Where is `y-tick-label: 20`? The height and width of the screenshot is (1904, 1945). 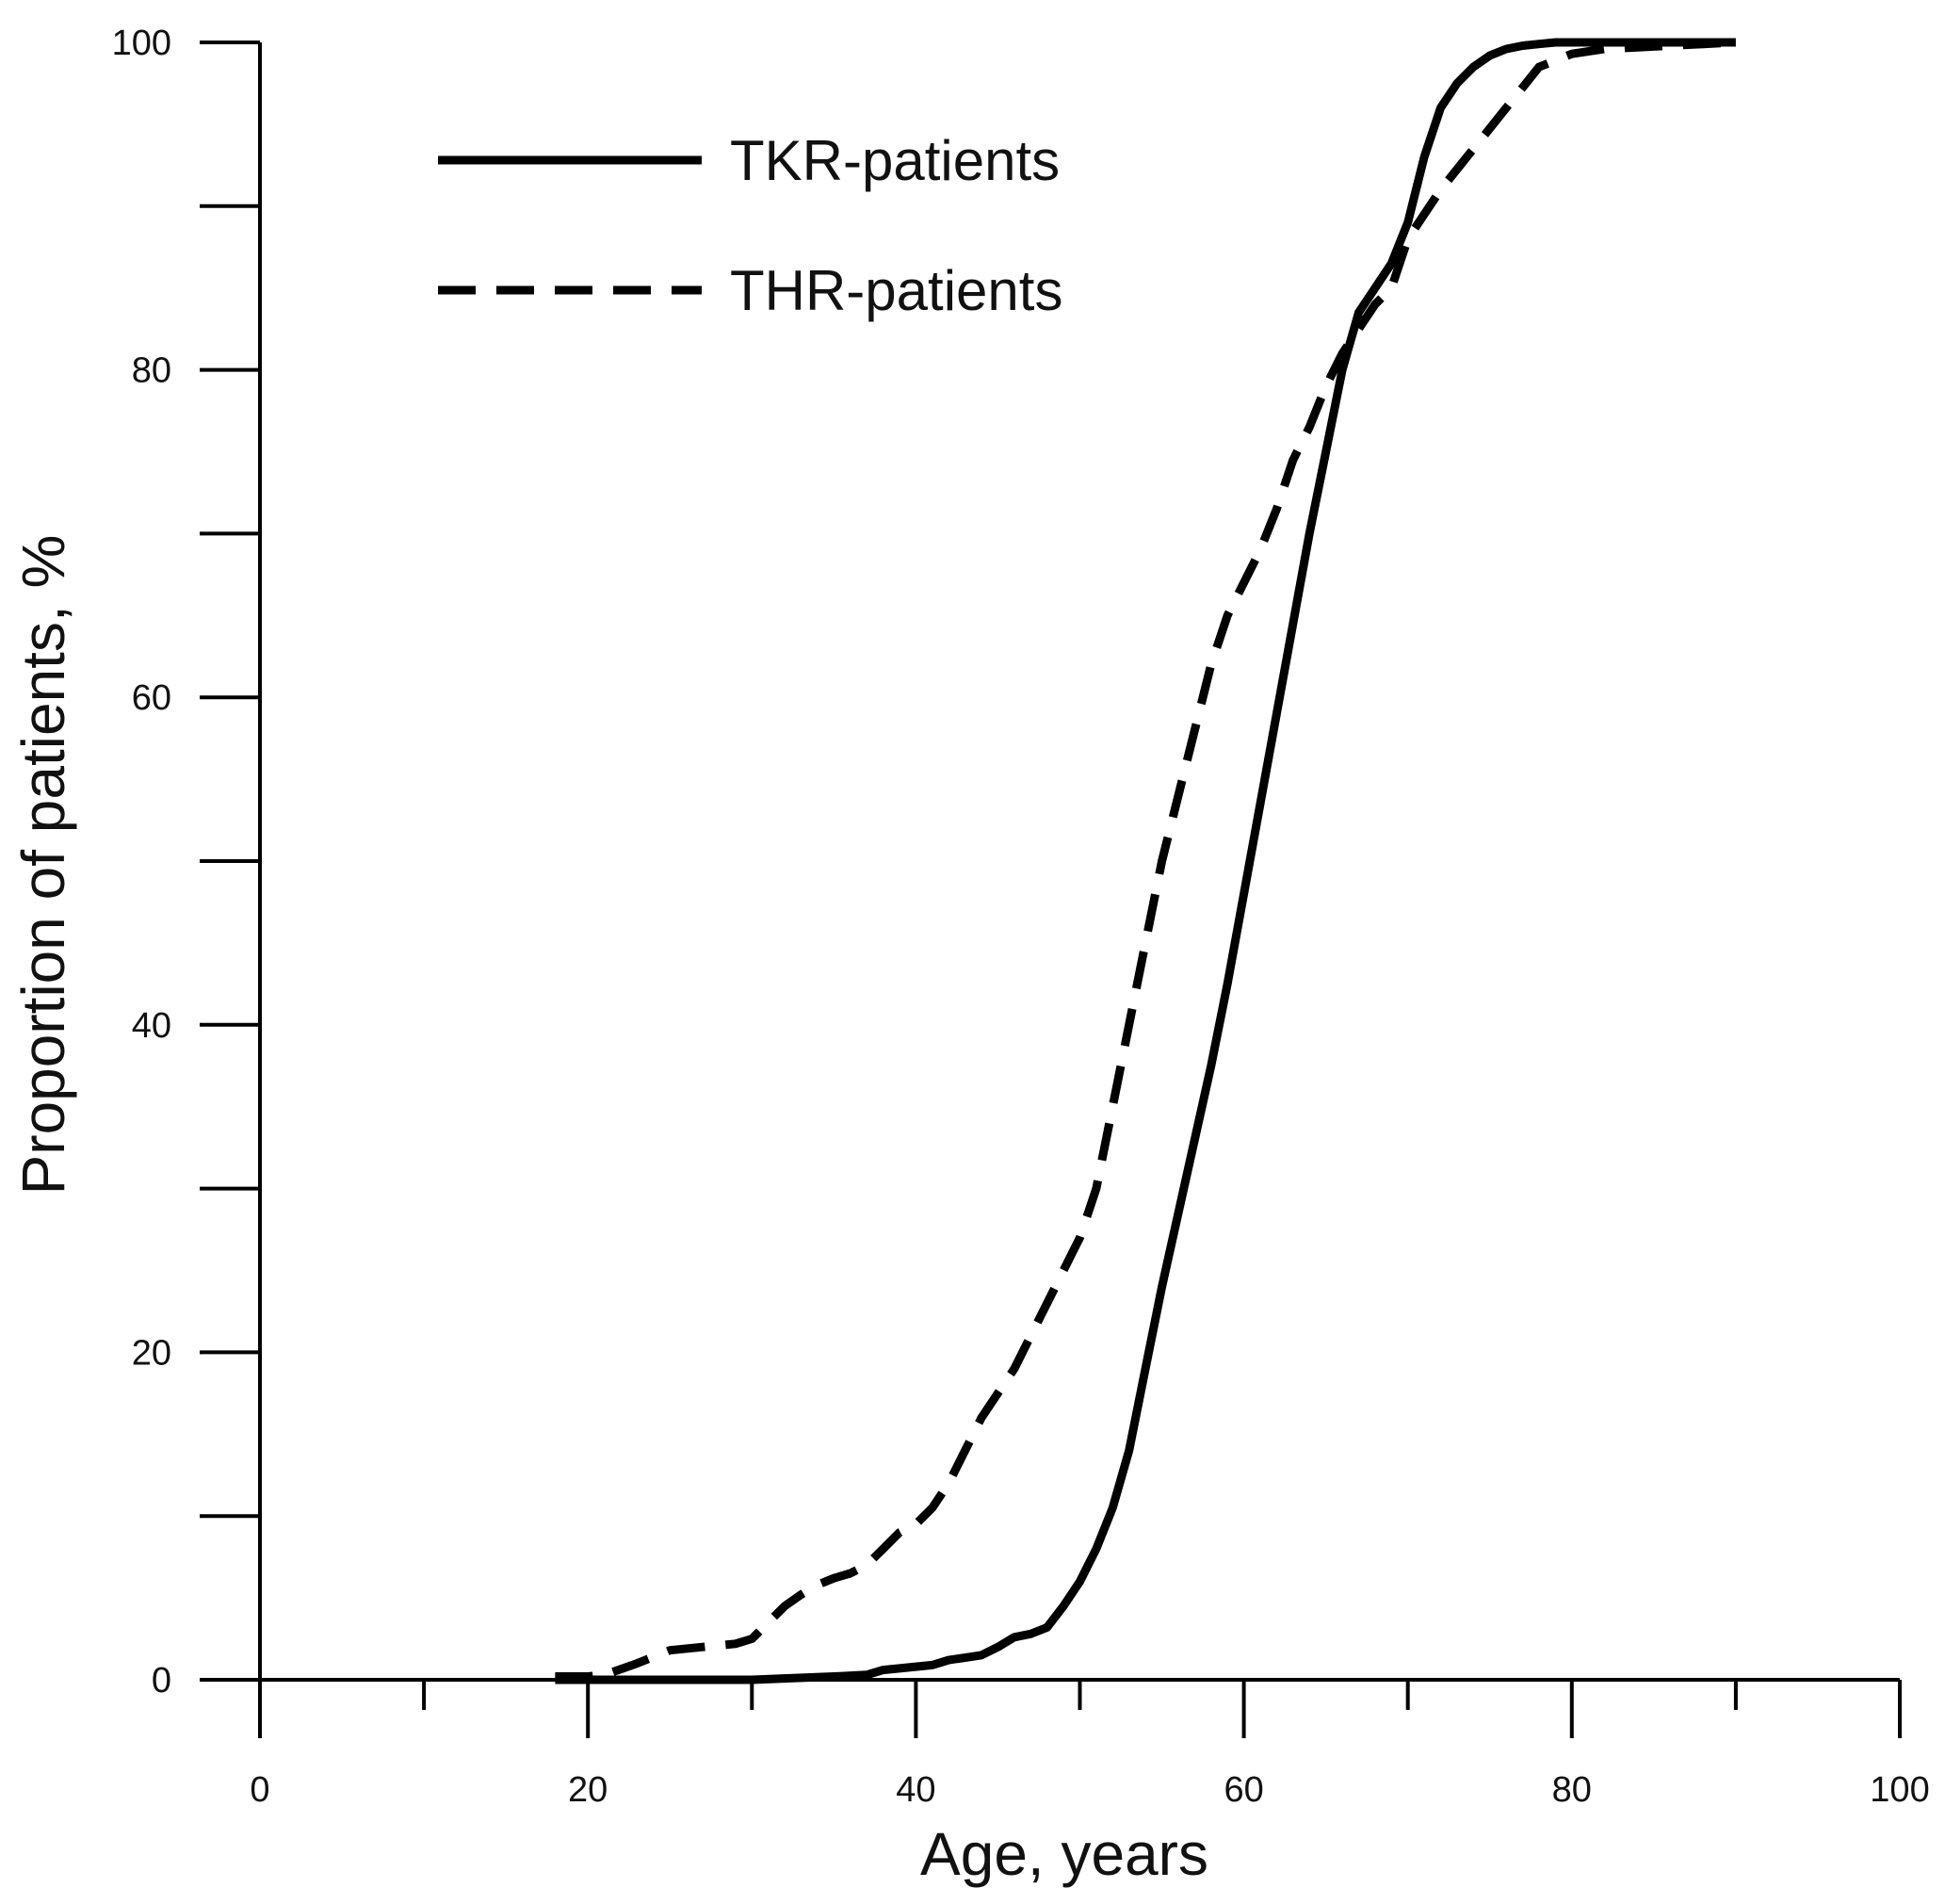 y-tick-label: 20 is located at coordinates (151, 1353).